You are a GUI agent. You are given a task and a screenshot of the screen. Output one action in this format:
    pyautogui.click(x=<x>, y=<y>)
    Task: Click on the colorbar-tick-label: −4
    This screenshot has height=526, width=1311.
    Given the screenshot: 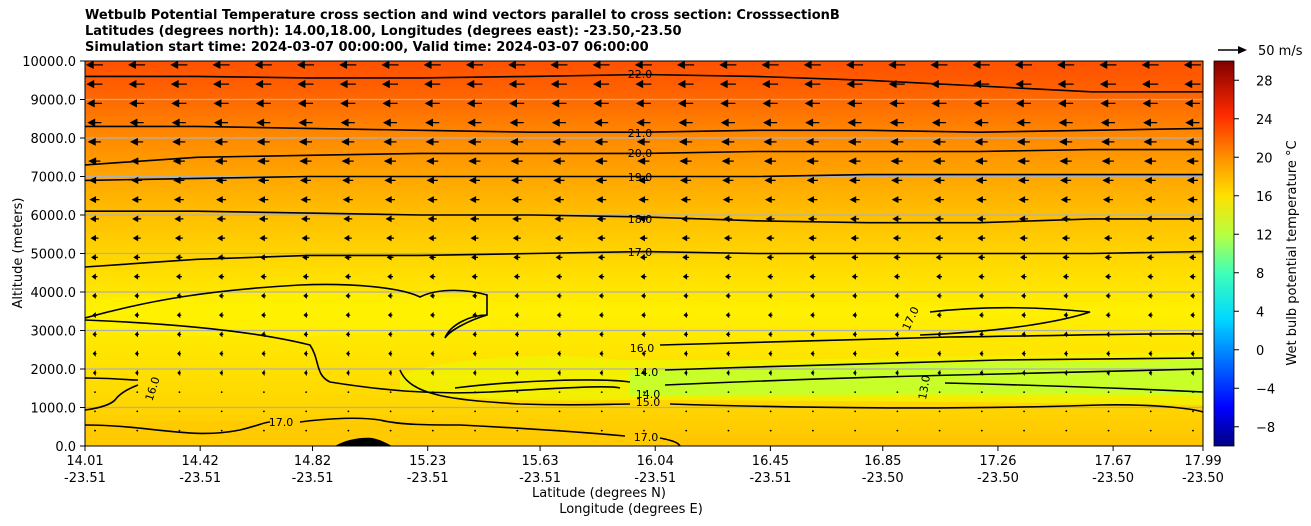 What is the action you would take?
    pyautogui.click(x=1265, y=389)
    